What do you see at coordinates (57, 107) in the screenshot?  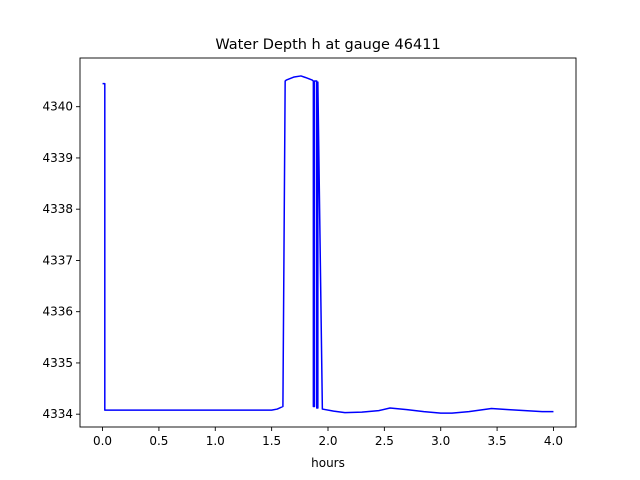 I see `y-tick-label: 4340` at bounding box center [57, 107].